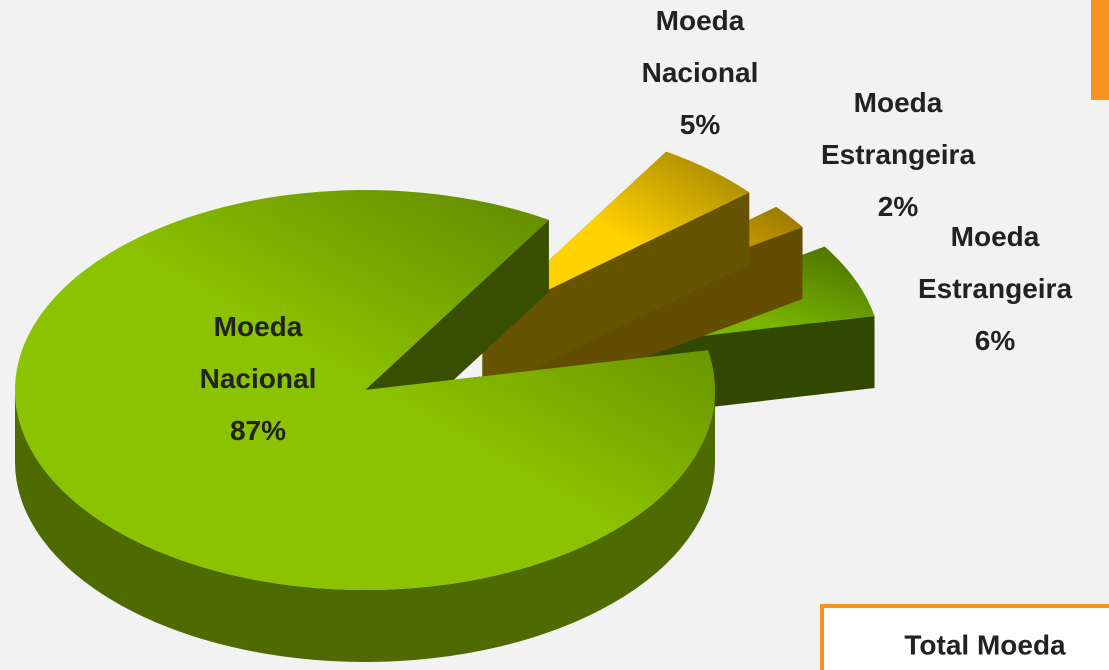 The height and width of the screenshot is (670, 1109). What do you see at coordinates (898, 206) in the screenshot?
I see `value-label: 2%` at bounding box center [898, 206].